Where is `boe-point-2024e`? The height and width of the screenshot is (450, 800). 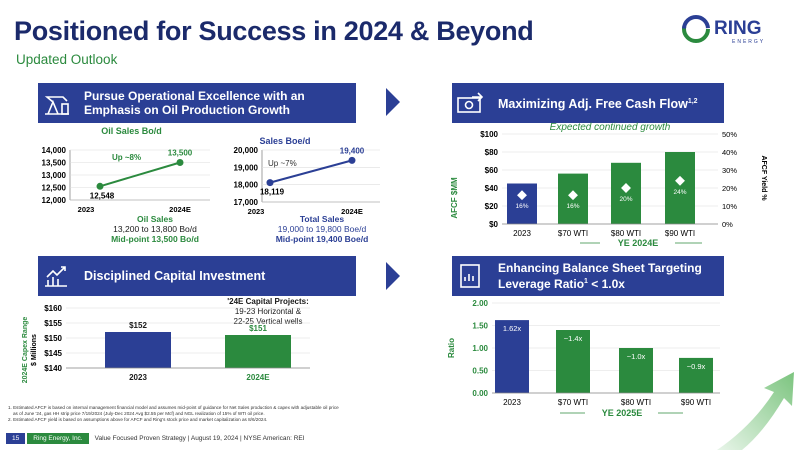 boe-point-2024e is located at coordinates (352, 160).